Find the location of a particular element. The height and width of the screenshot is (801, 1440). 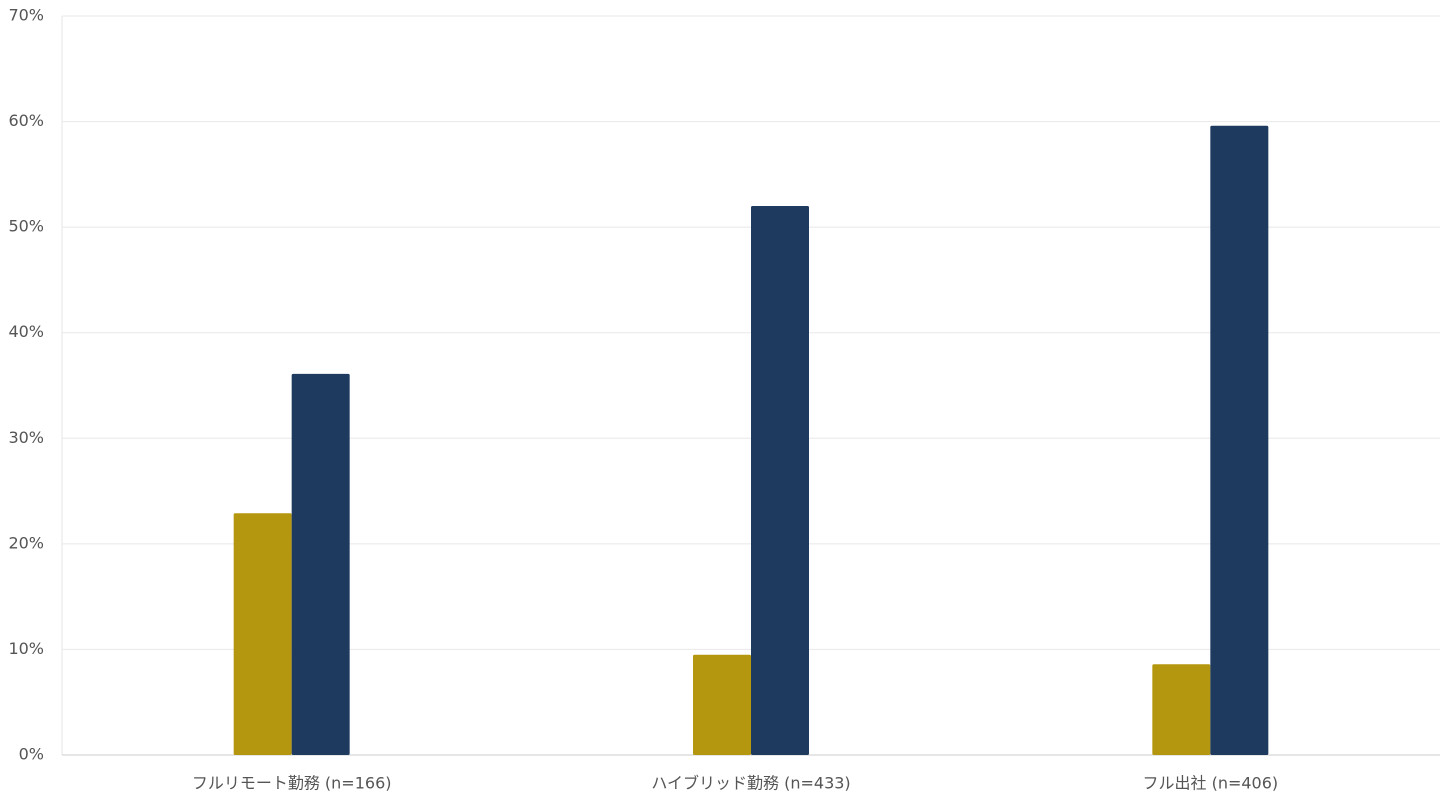

x-tick-label: ハイブリッド勤務 (n=433) is located at coordinates (750, 783).